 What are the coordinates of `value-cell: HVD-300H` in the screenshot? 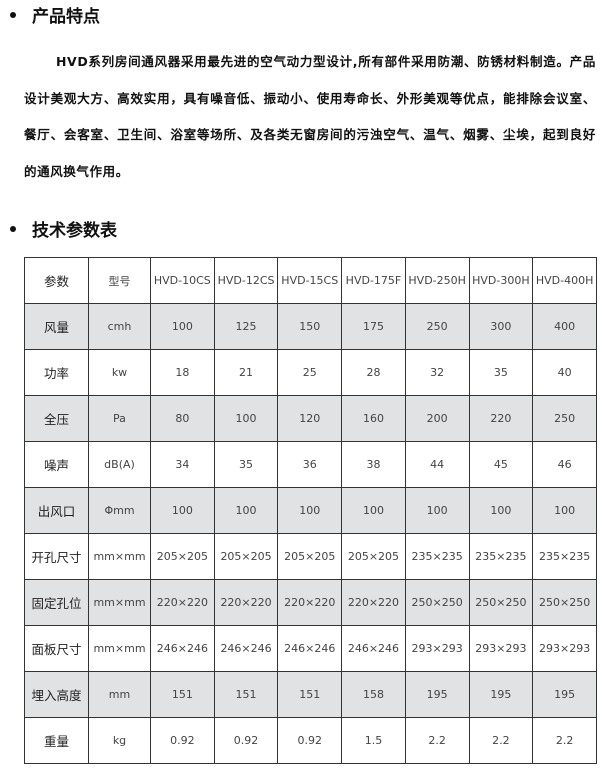 It's located at (501, 280).